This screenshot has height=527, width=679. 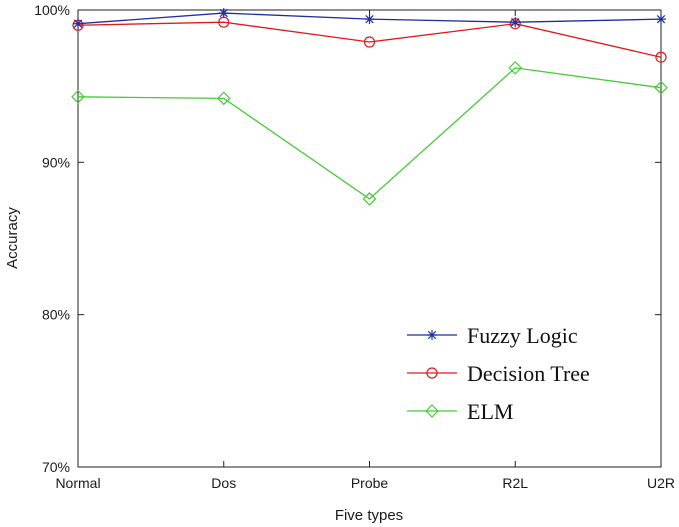 What do you see at coordinates (661, 483) in the screenshot?
I see `x-tick-label: U2R` at bounding box center [661, 483].